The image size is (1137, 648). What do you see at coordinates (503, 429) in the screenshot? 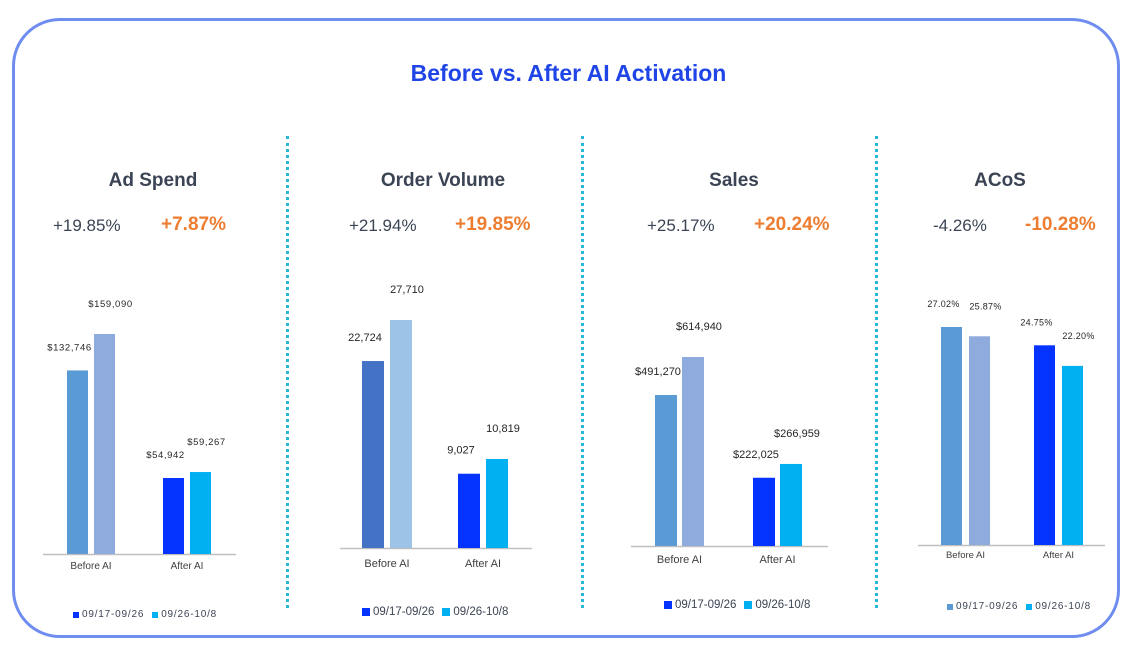
I see `data-label: 10,819` at bounding box center [503, 429].